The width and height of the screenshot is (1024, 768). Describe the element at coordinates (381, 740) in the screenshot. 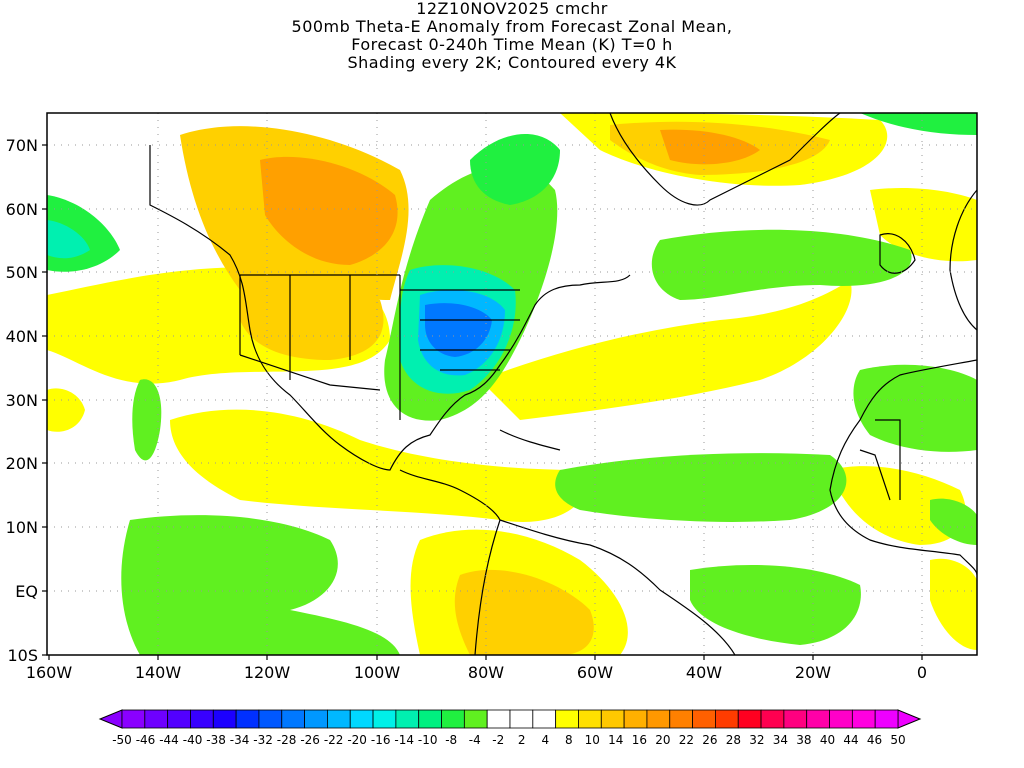

I see `colorbar-label: -16` at that location.